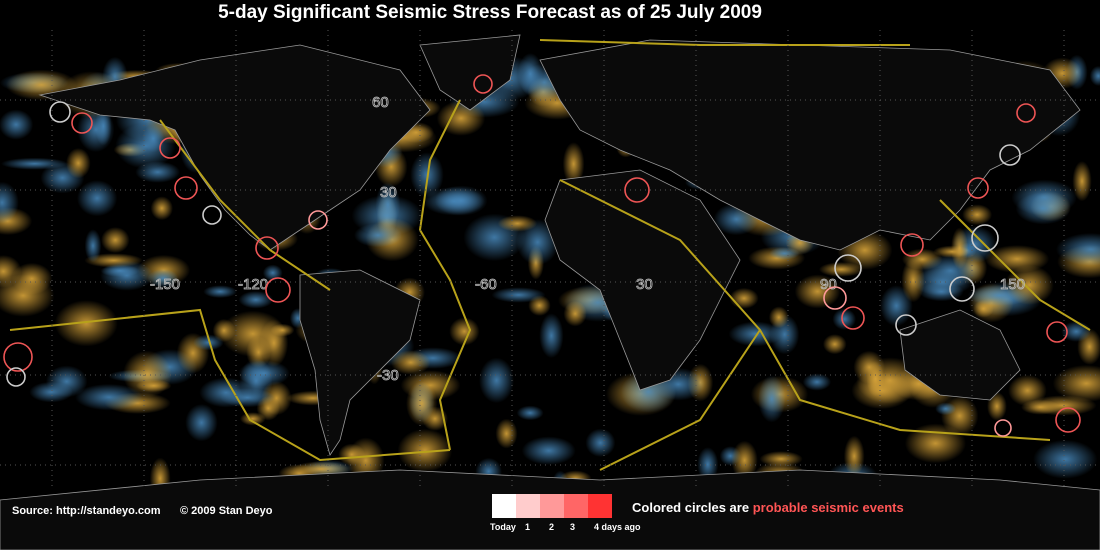 The image size is (1100, 550). What do you see at coordinates (828, 284) in the screenshot?
I see `lon-label: 90` at bounding box center [828, 284].